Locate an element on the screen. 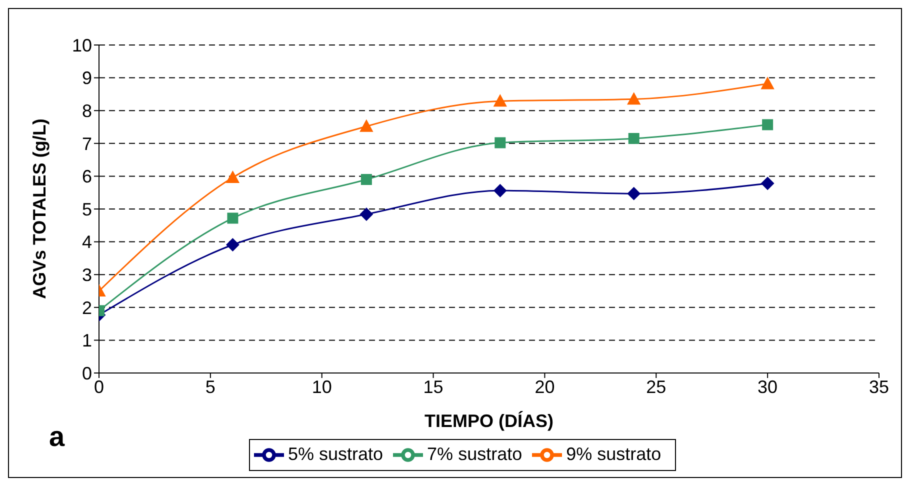 The height and width of the screenshot is (486, 910). y-tick-label: 4 is located at coordinates (87, 242).